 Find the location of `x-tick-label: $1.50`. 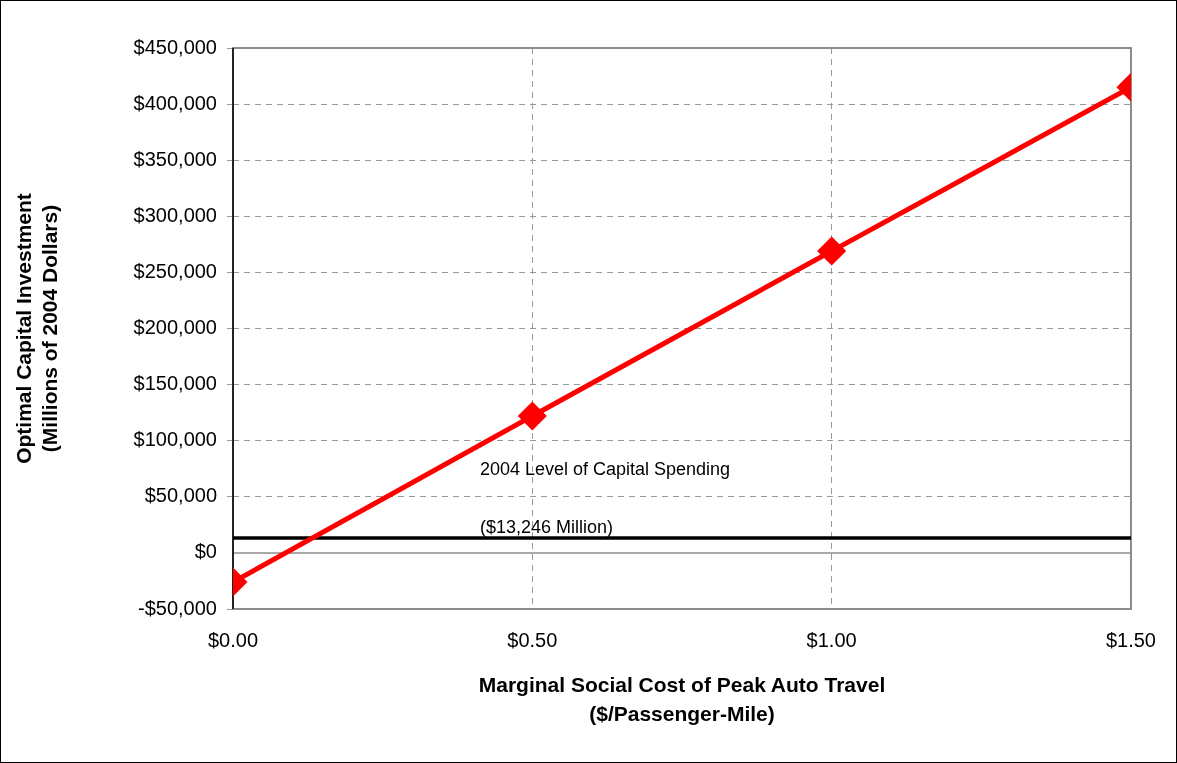

x-tick-label: $1.50 is located at coordinates (1131, 639).